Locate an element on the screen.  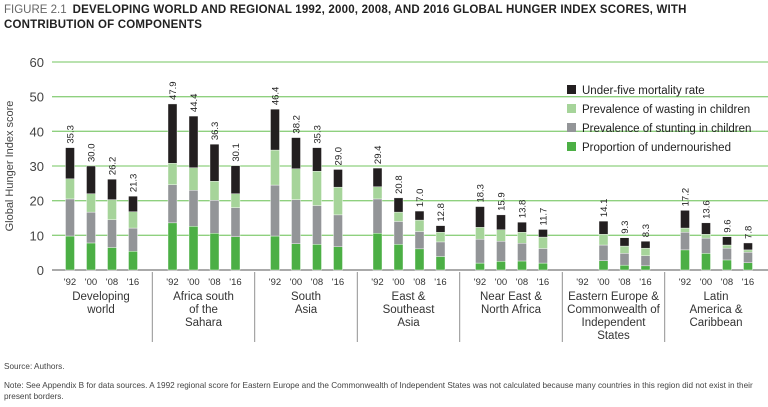
bar-total-label: 7.8 is located at coordinates (749, 232).